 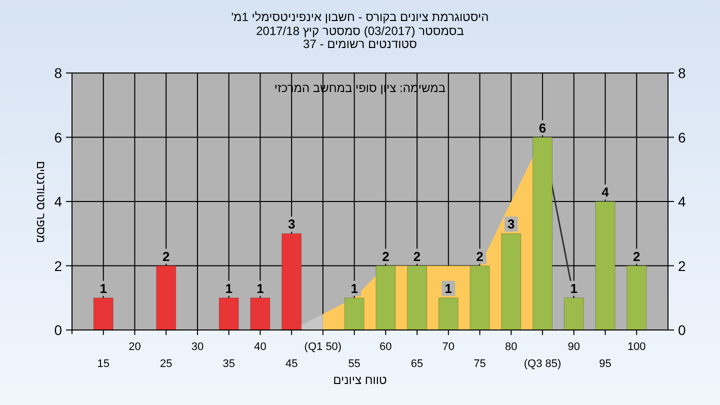 What do you see at coordinates (543, 364) in the screenshot?
I see `x-tick-label: (Q3 85)` at bounding box center [543, 364].